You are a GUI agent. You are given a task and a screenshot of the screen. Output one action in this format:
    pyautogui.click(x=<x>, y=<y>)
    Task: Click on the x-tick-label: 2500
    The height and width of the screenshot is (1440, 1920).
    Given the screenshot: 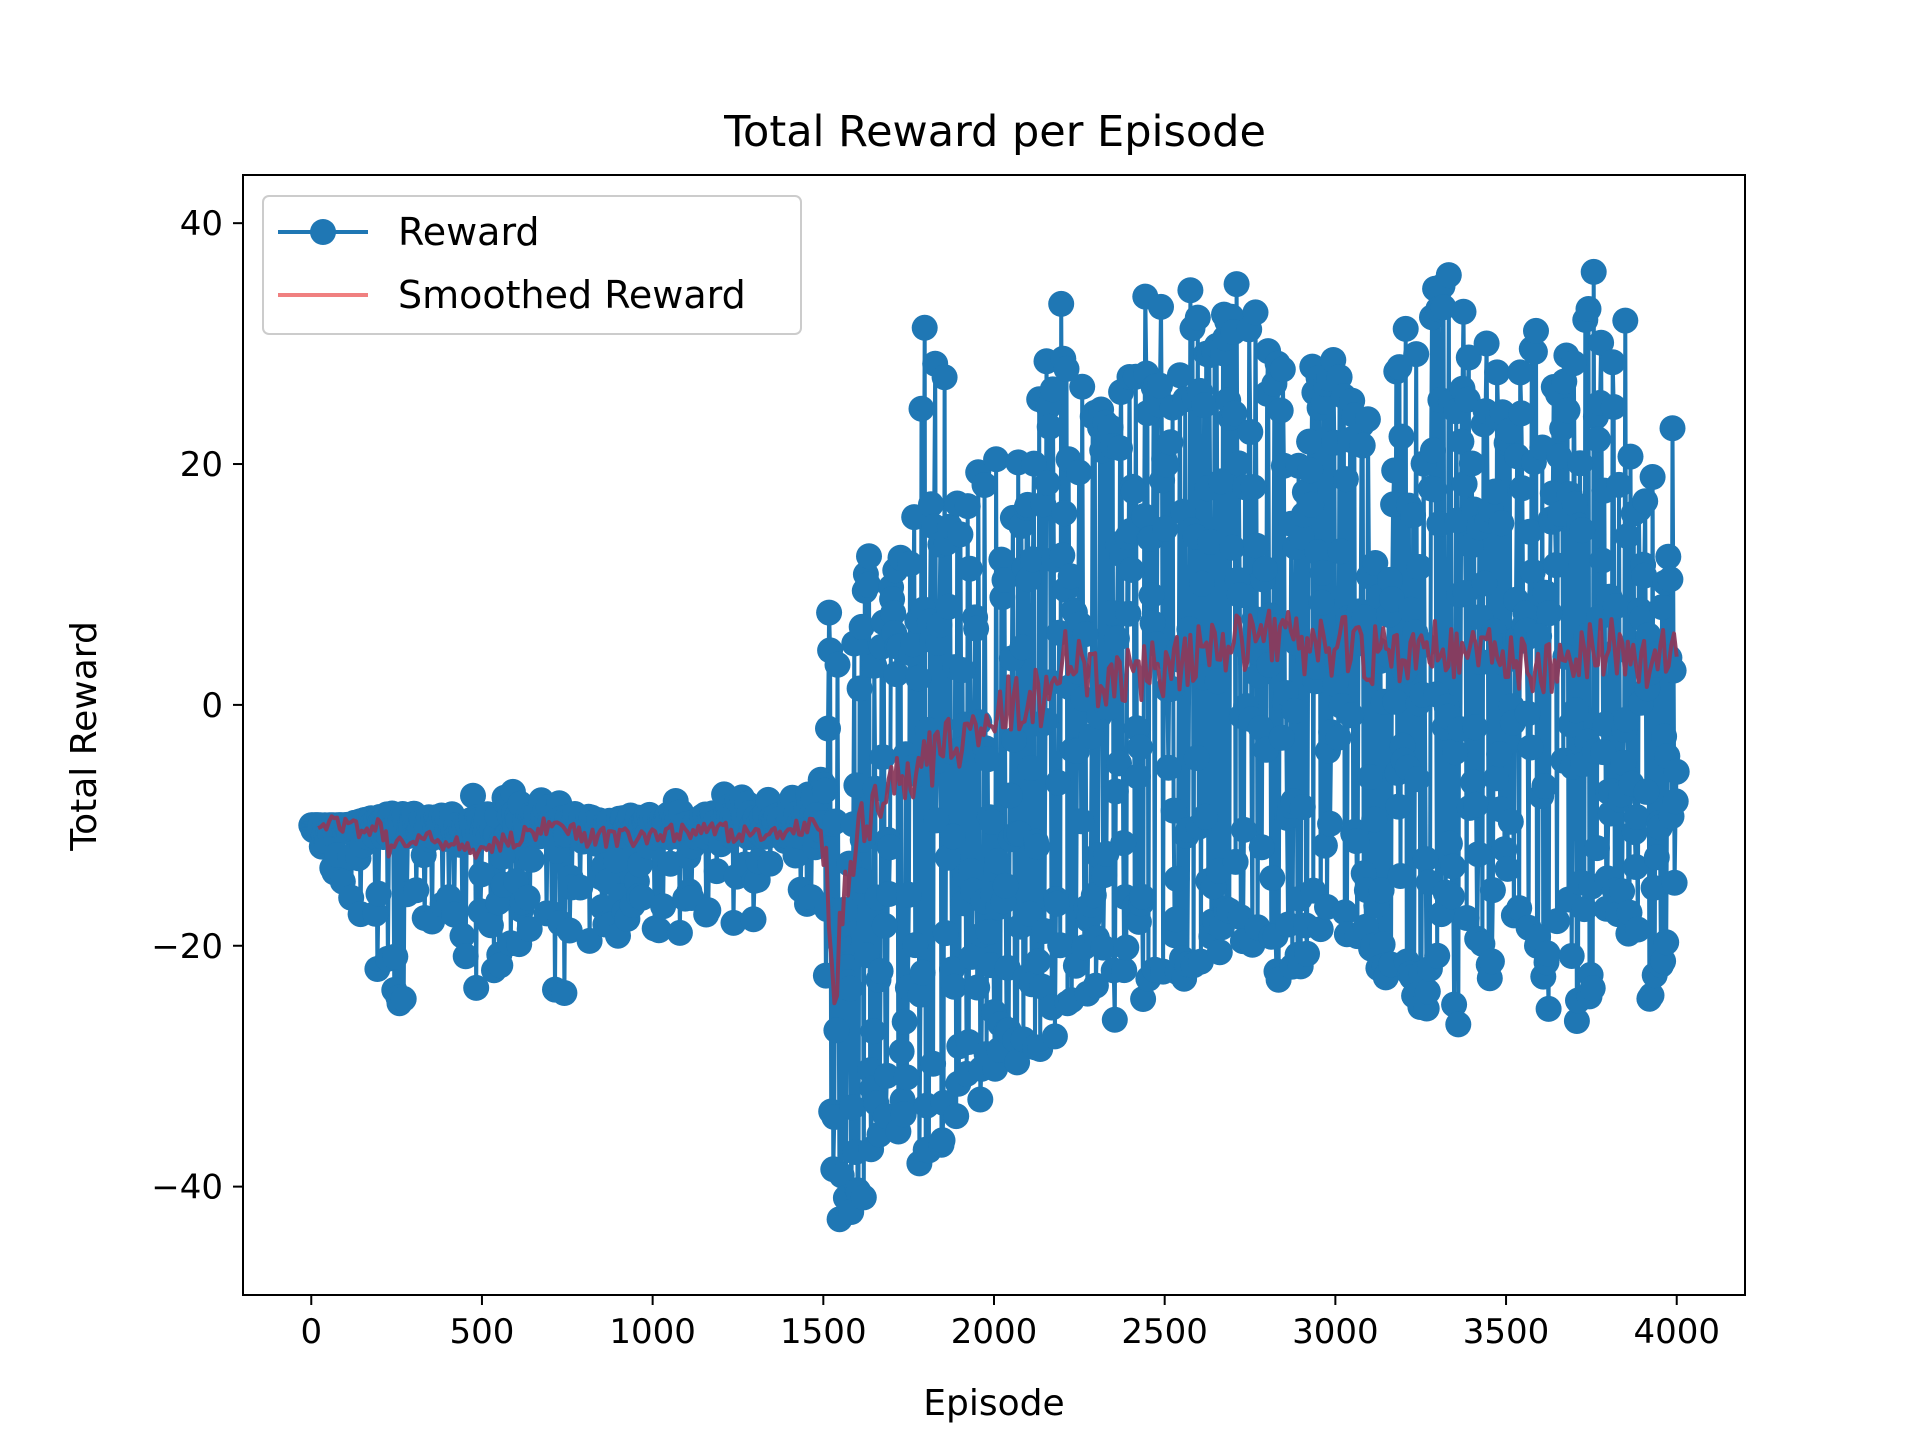 What is the action you would take?
    pyautogui.click(x=1164, y=1332)
    